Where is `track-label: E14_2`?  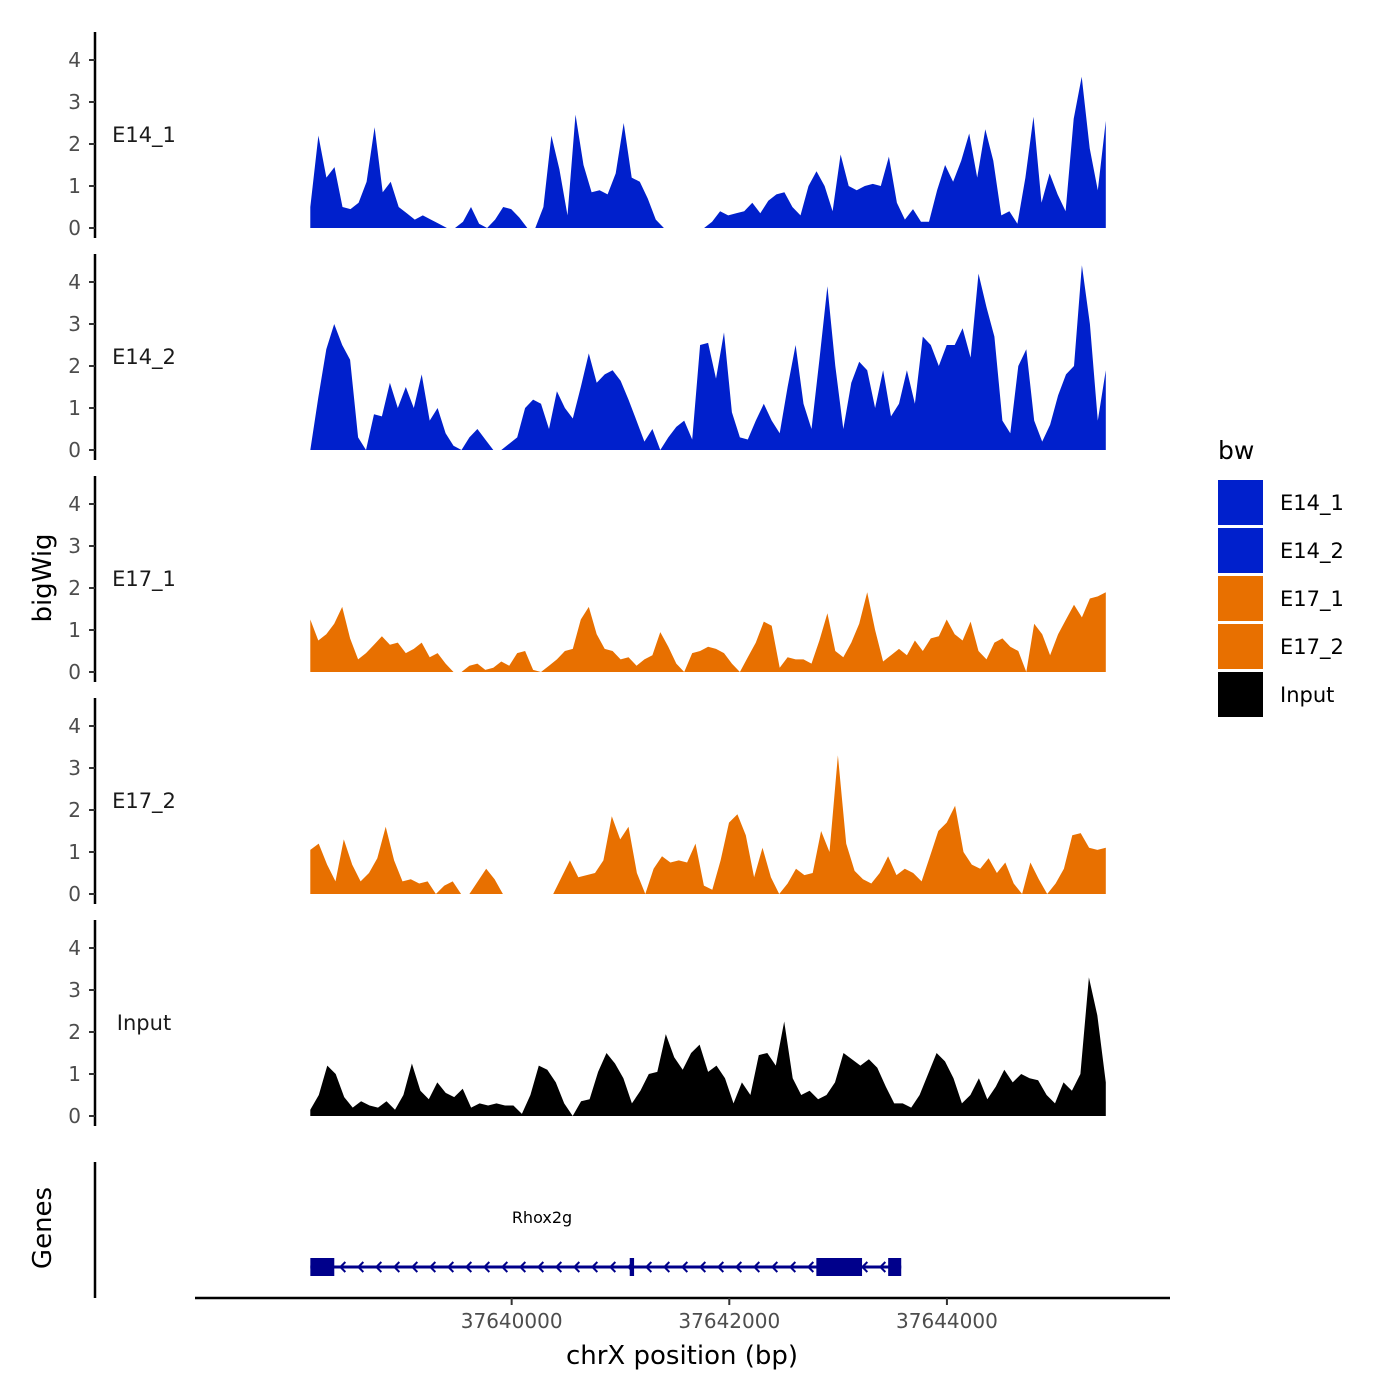
track-label: E14_2 is located at coordinates (144, 357).